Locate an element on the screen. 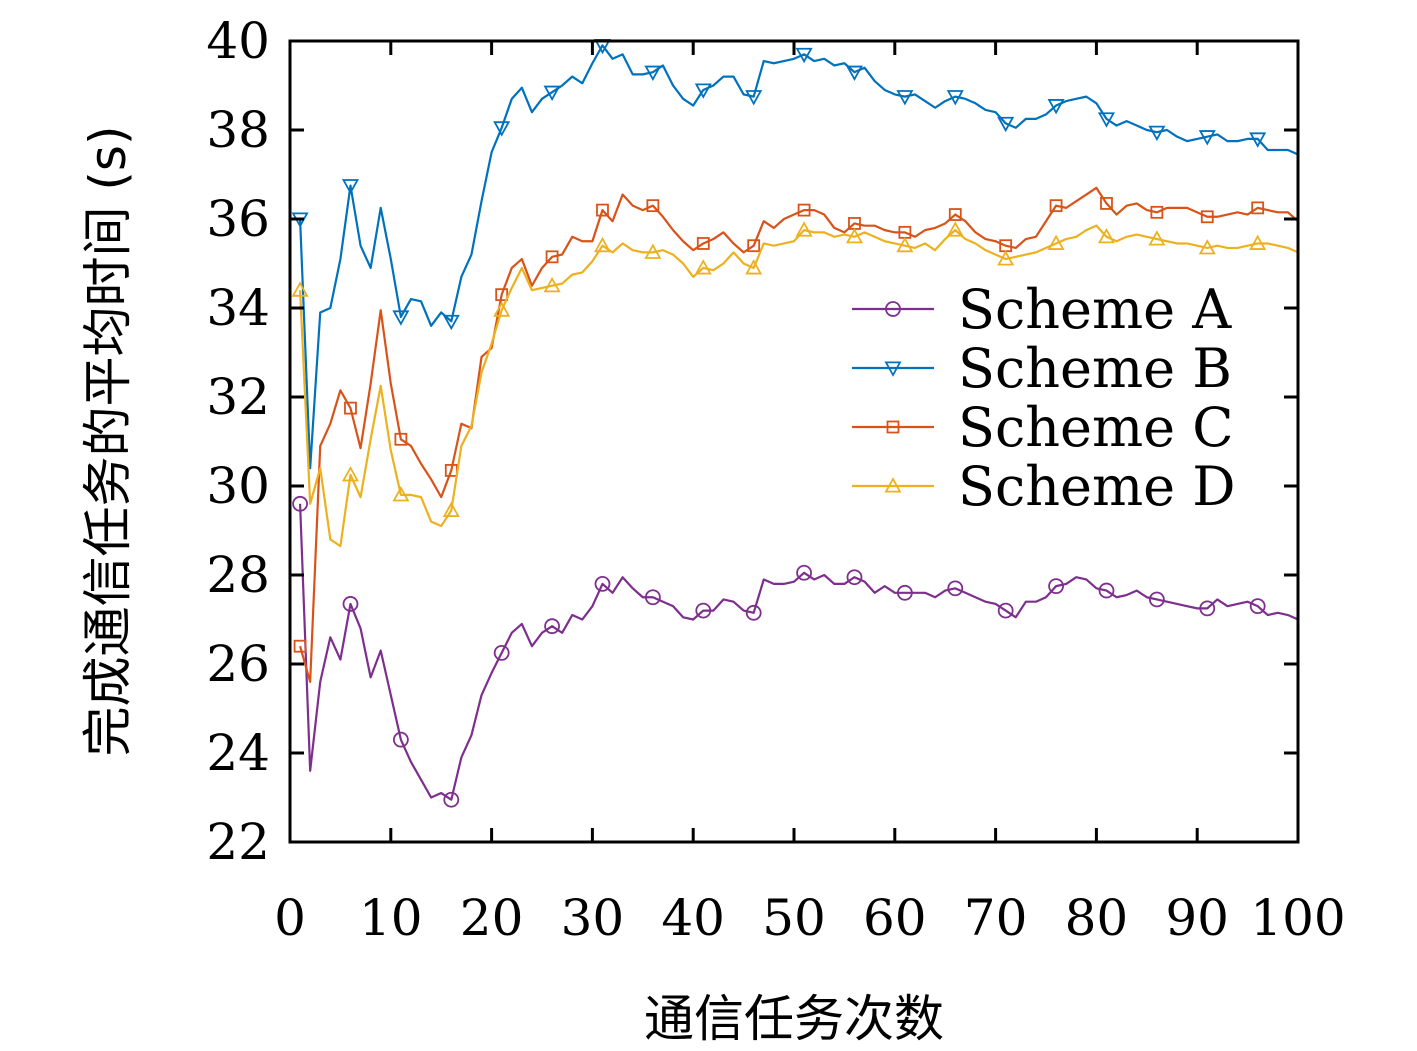 This screenshot has height=1051, width=1417. x-tick-label: 20 is located at coordinates (492, 918).